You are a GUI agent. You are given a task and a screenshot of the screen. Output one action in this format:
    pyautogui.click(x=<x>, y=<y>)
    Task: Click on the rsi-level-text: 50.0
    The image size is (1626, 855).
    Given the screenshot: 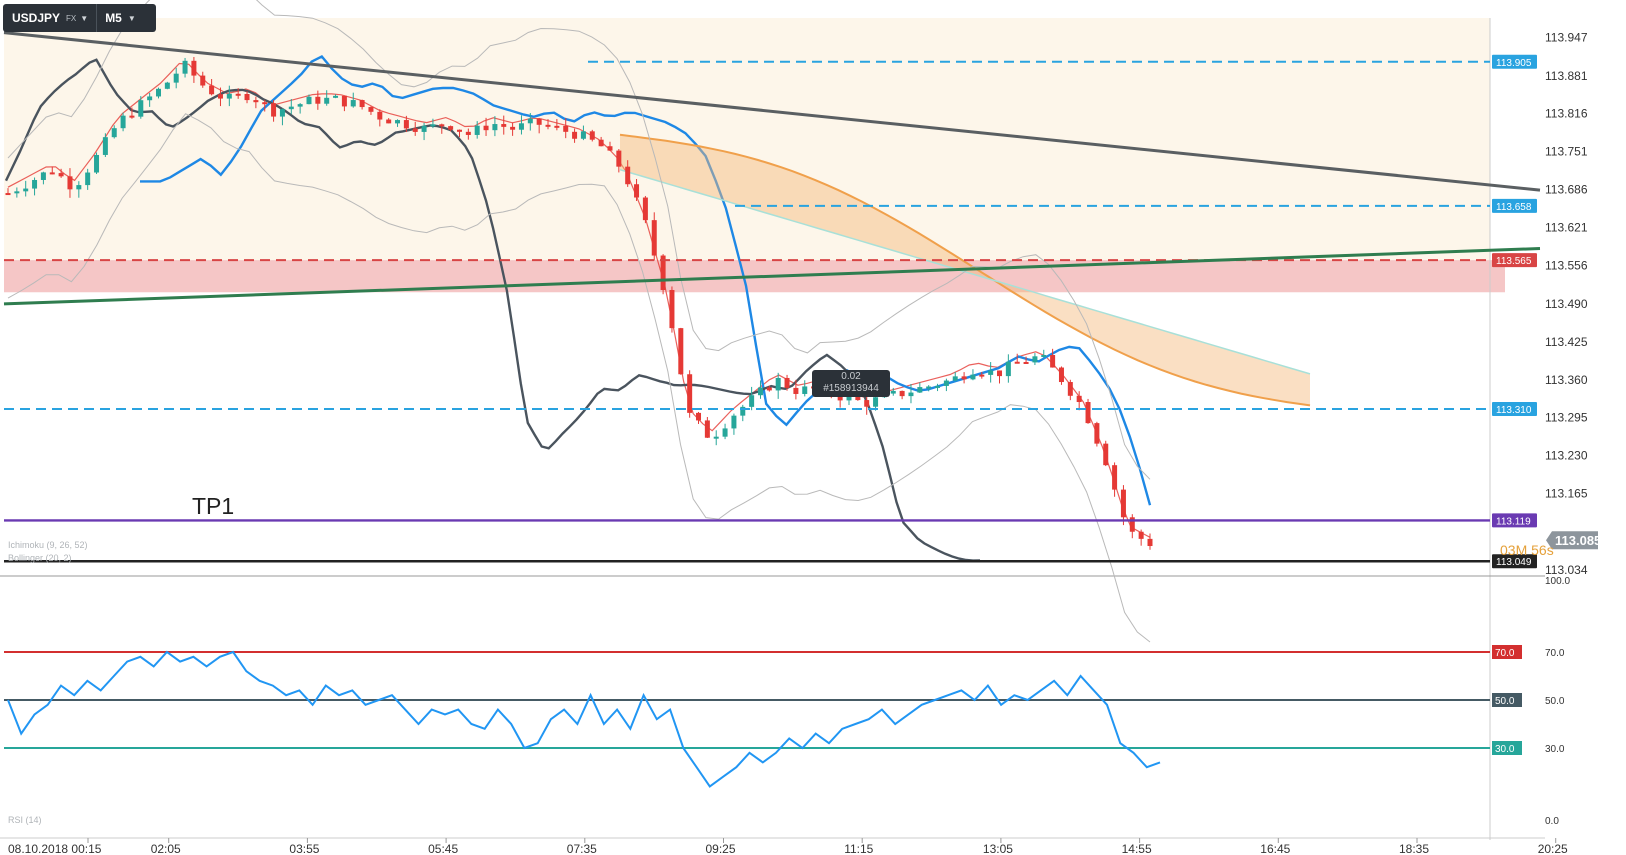 What is the action you would take?
    pyautogui.click(x=1505, y=701)
    